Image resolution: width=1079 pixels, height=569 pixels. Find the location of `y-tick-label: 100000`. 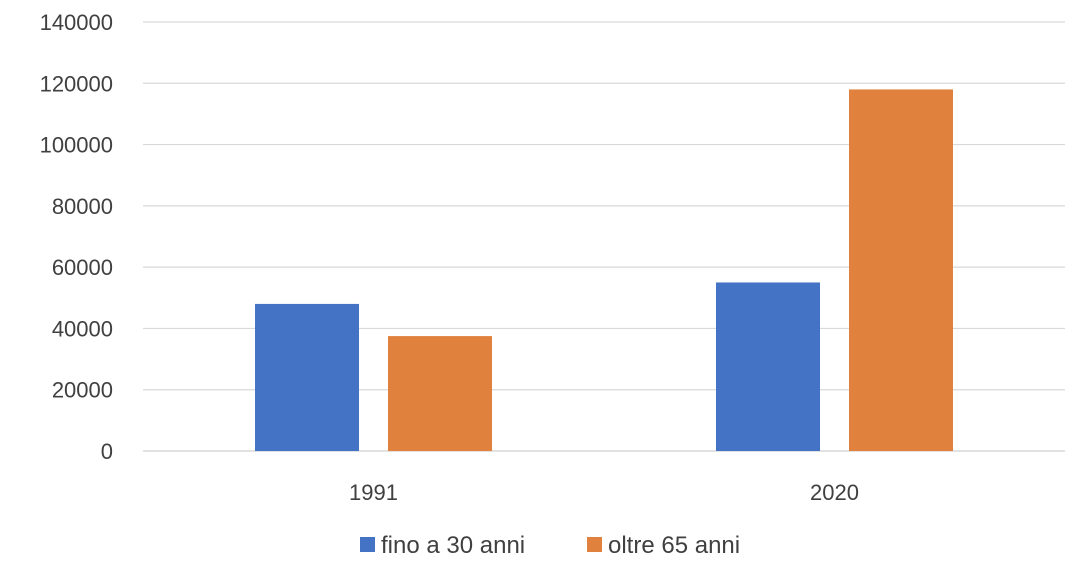

y-tick-label: 100000 is located at coordinates (76, 145).